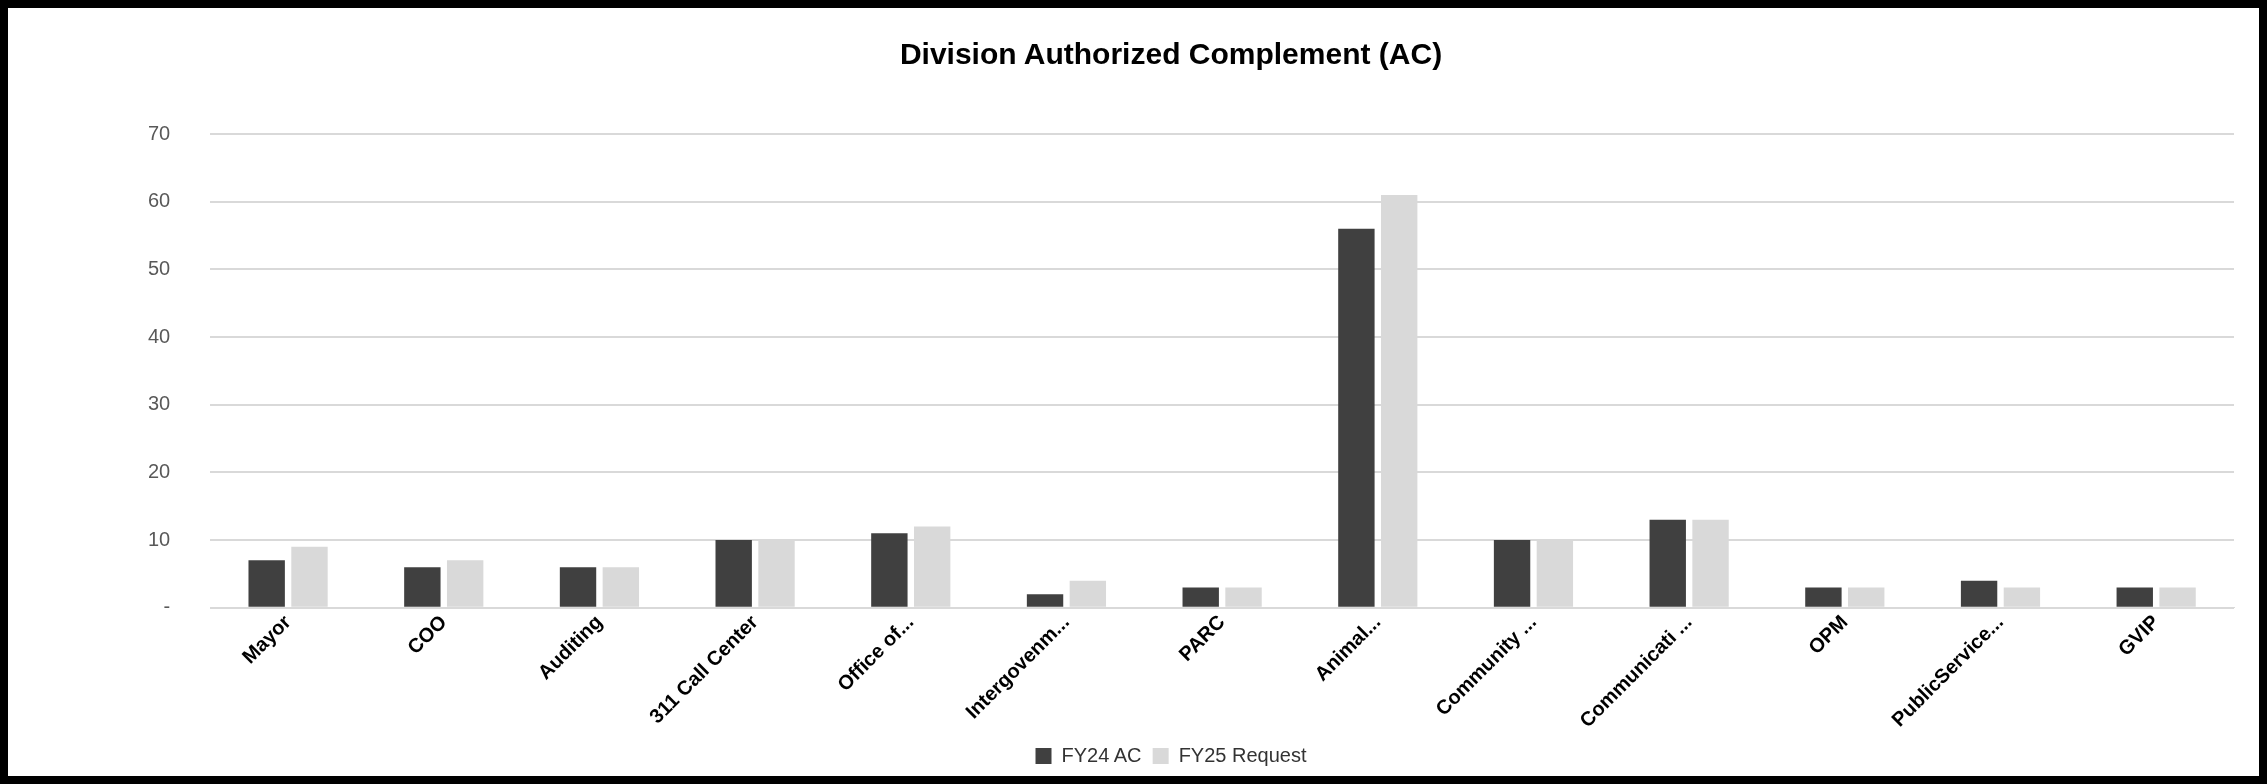  I want to click on y-tick-label: 10, so click(159, 538).